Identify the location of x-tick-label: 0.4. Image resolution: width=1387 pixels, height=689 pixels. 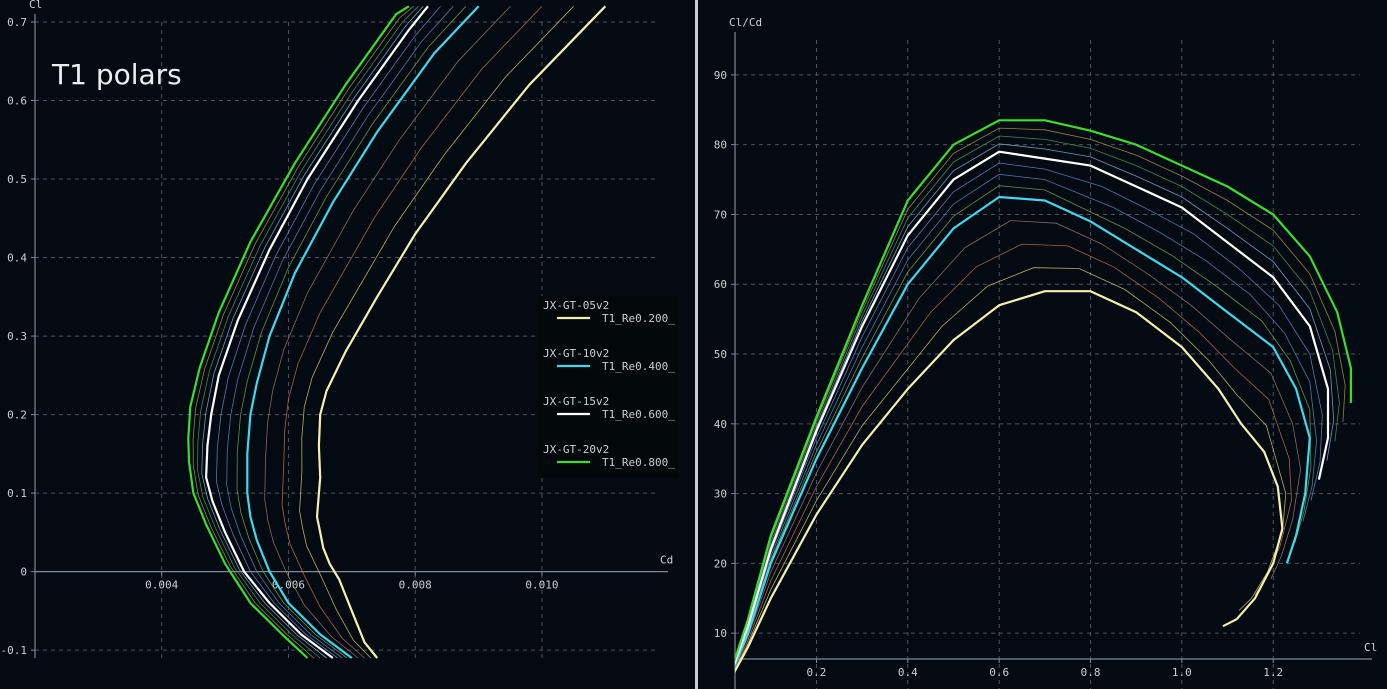
(908, 672).